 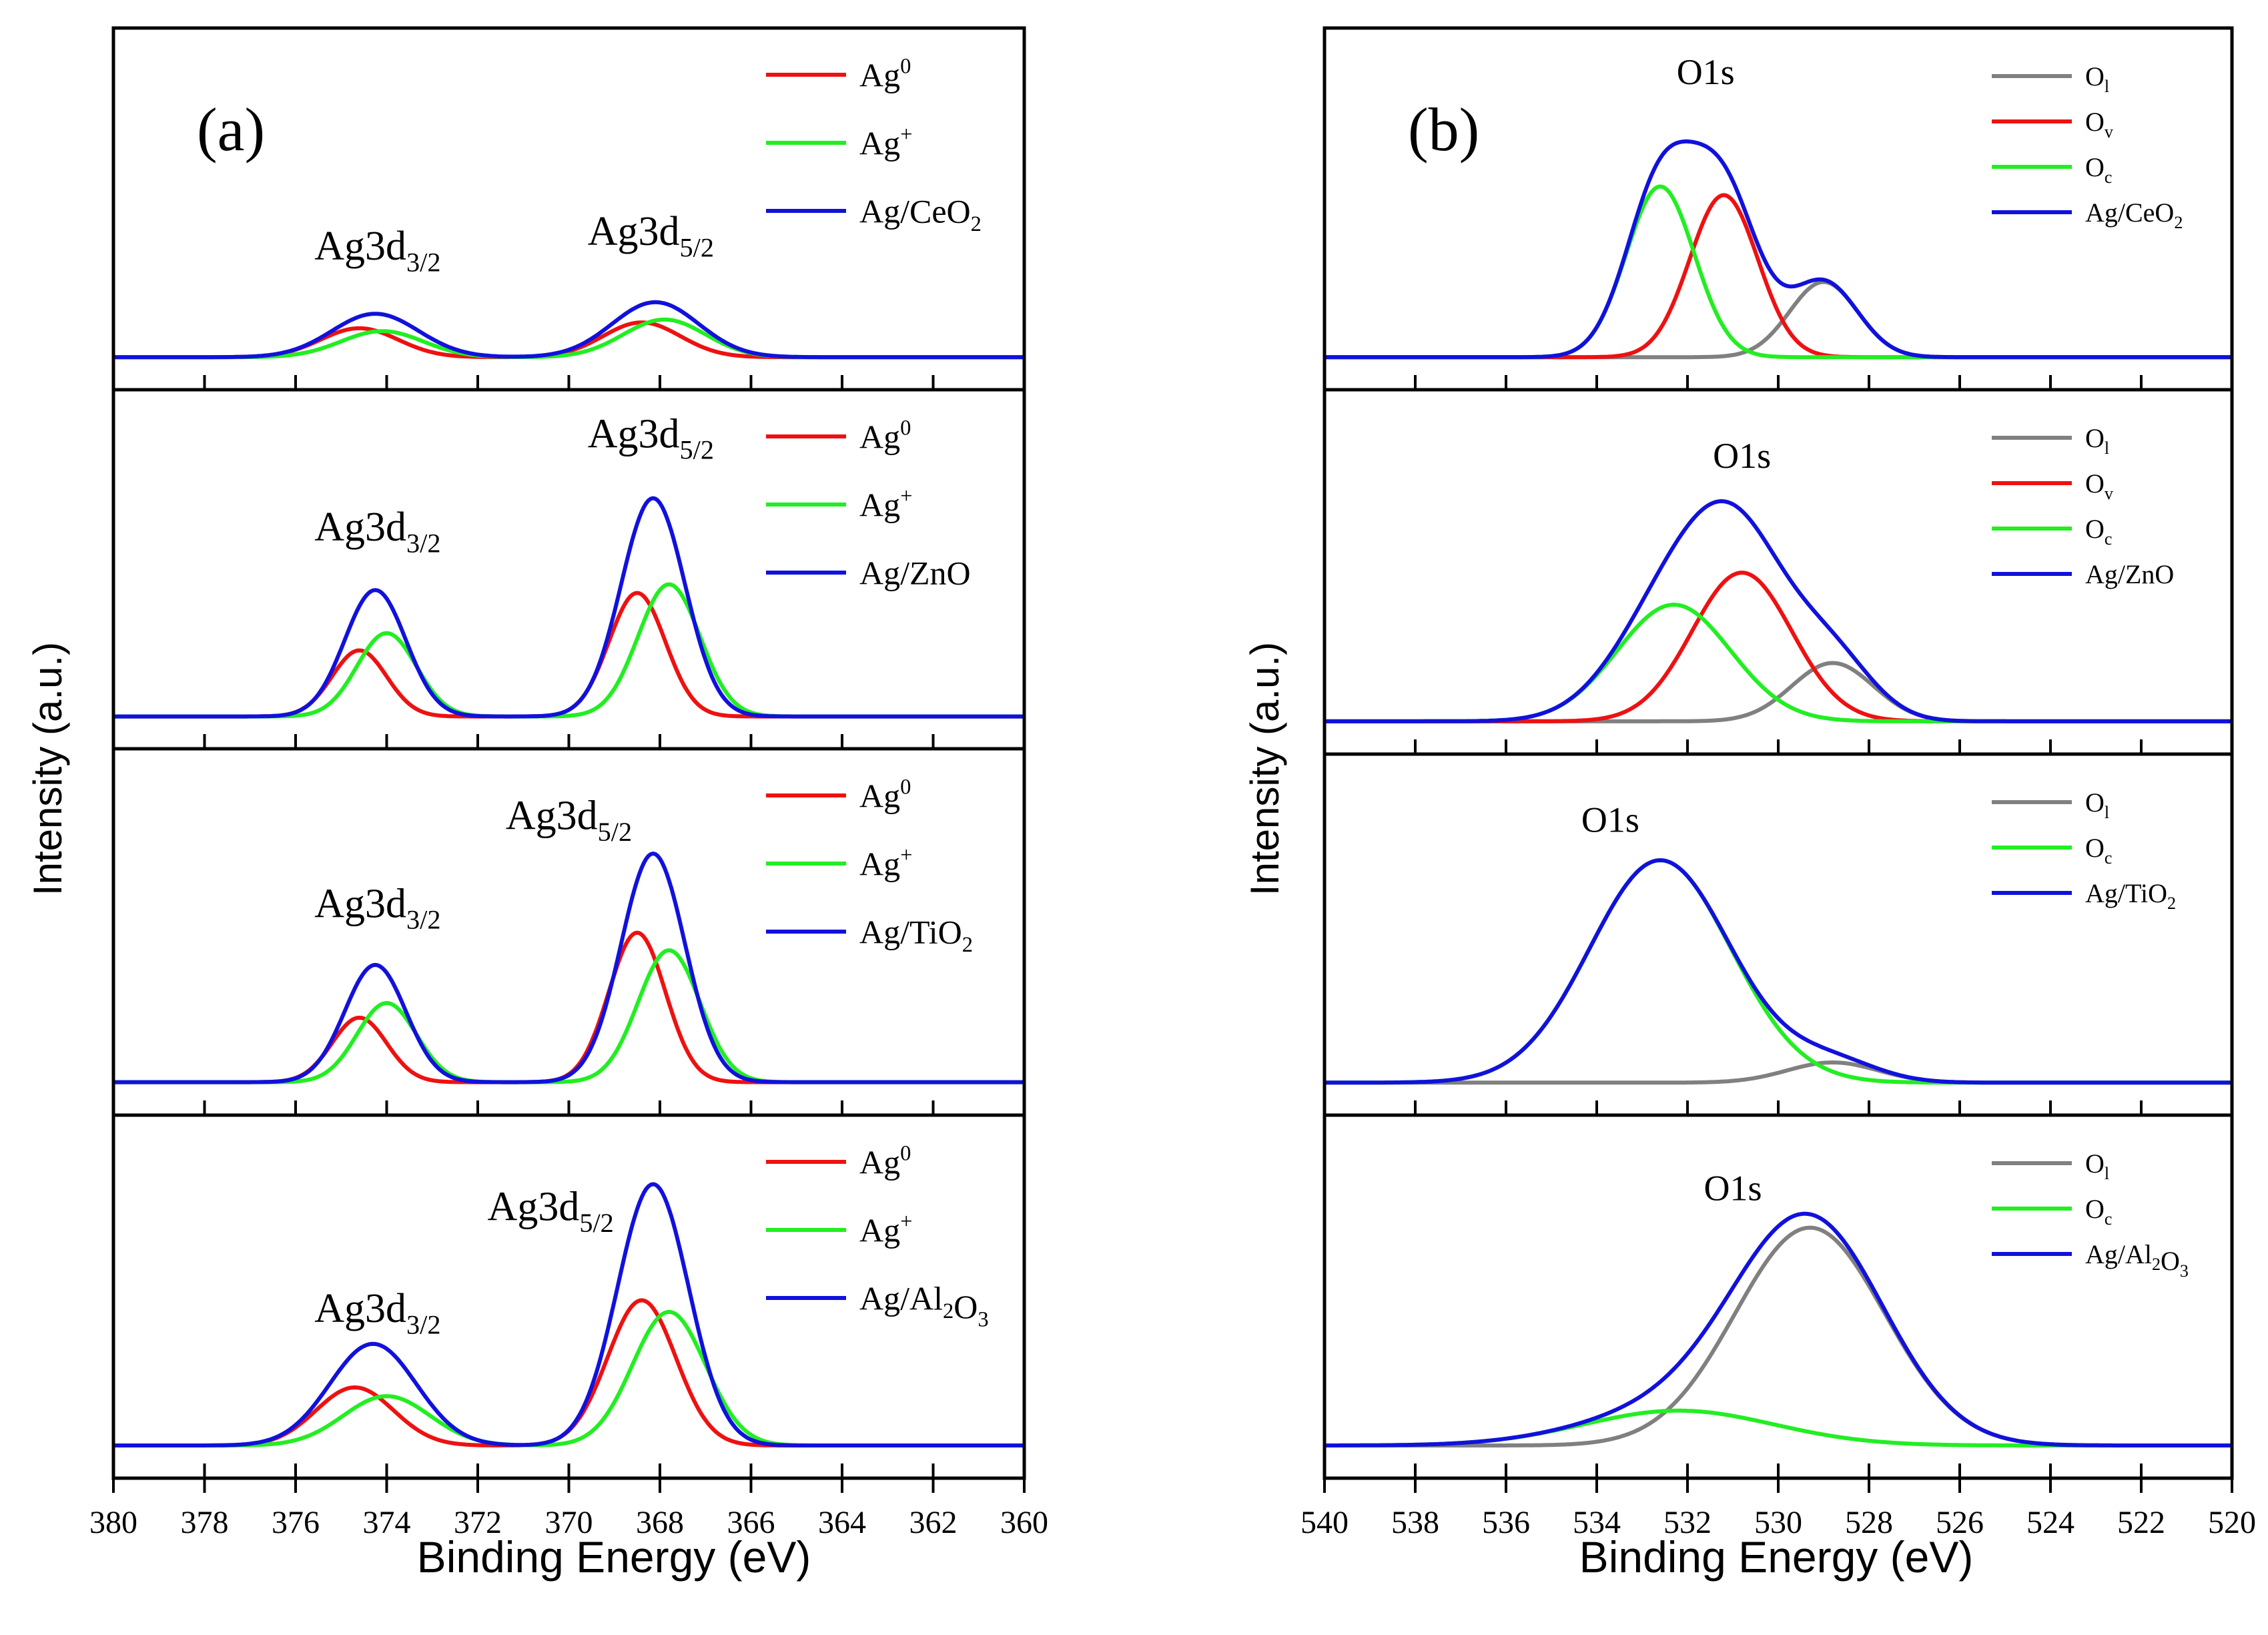 I want to click on x-tick-label: 362, so click(x=933, y=1523).